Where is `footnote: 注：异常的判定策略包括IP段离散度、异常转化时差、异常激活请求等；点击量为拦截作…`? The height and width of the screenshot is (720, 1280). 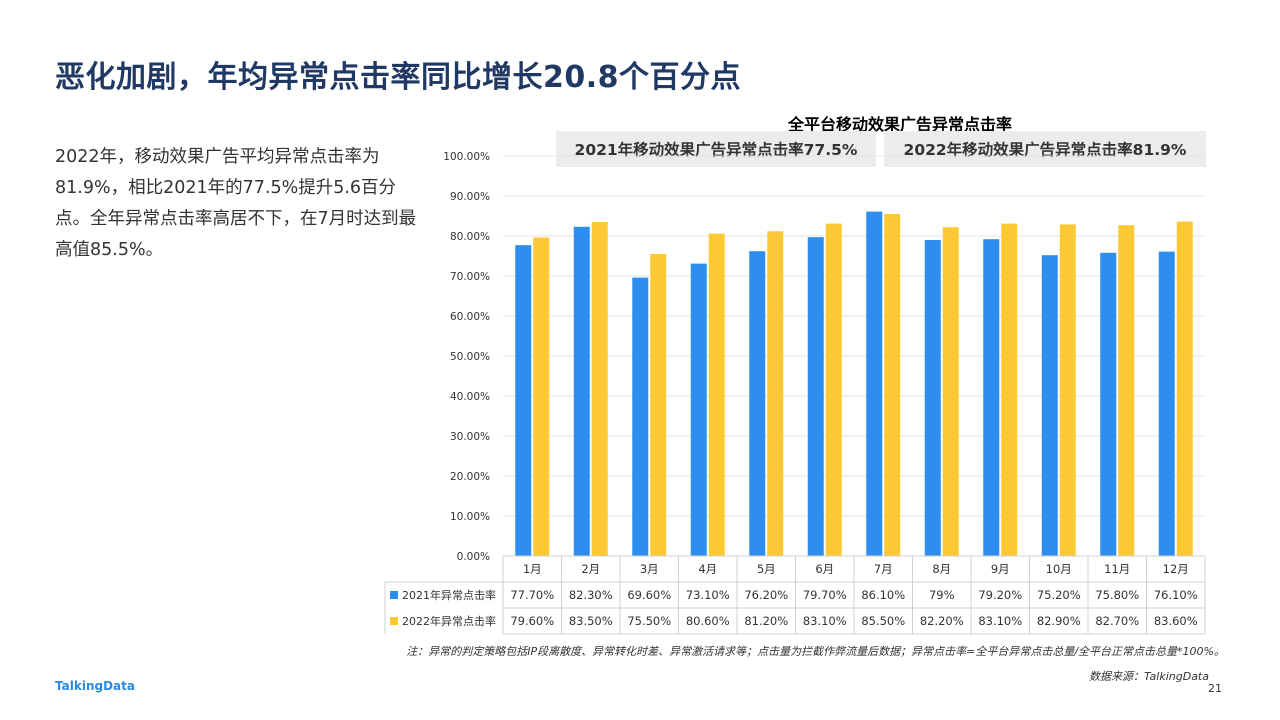 footnote: 注：异常的判定策略包括IP段离散度、异常转化时差、异常激活请求等；点击量为拦截作… is located at coordinates (815, 651).